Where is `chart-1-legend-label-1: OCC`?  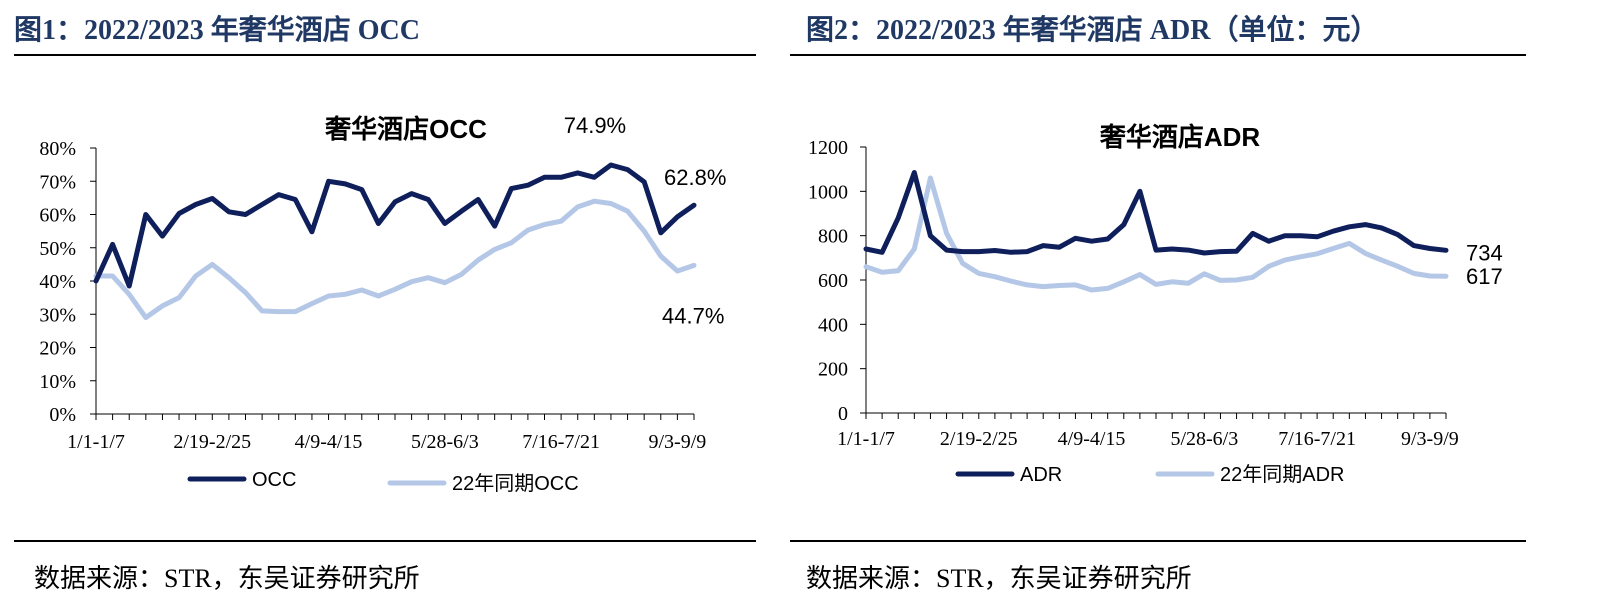
chart-1-legend-label-1: OCC is located at coordinates (274, 480).